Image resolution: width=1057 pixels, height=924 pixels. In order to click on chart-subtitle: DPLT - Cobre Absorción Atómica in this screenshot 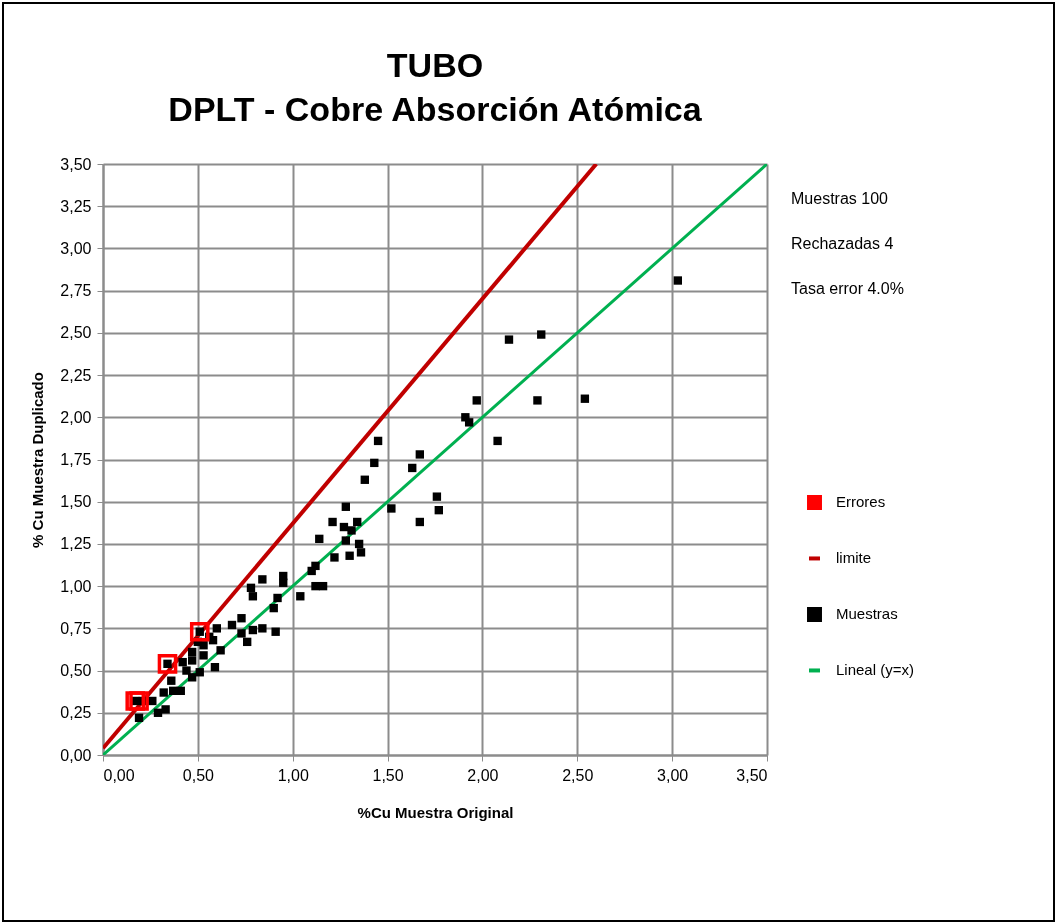, I will do `click(435, 109)`.